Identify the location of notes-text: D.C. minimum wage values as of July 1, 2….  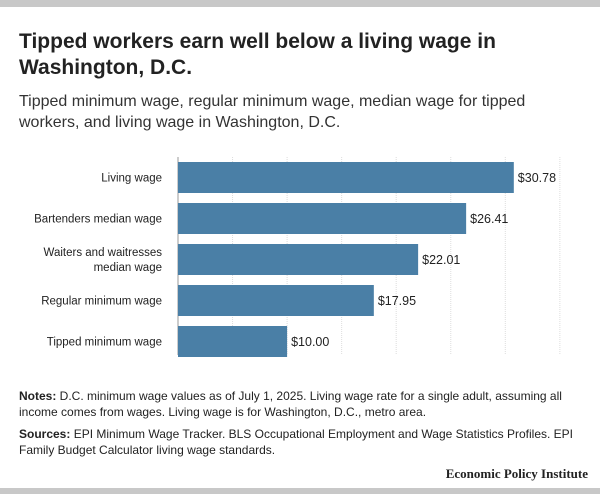
(290, 404).